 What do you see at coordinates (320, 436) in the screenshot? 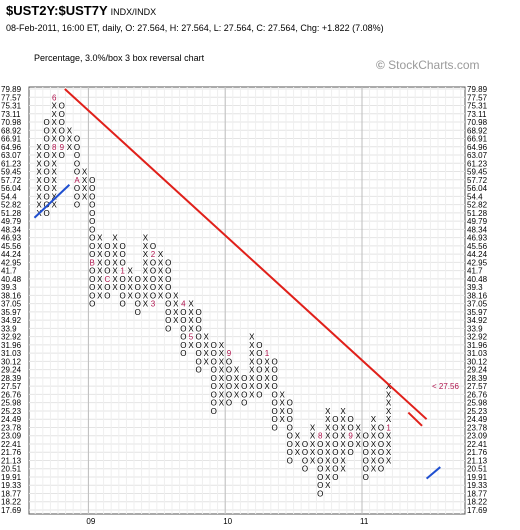
I see `month-marker: 8` at bounding box center [320, 436].